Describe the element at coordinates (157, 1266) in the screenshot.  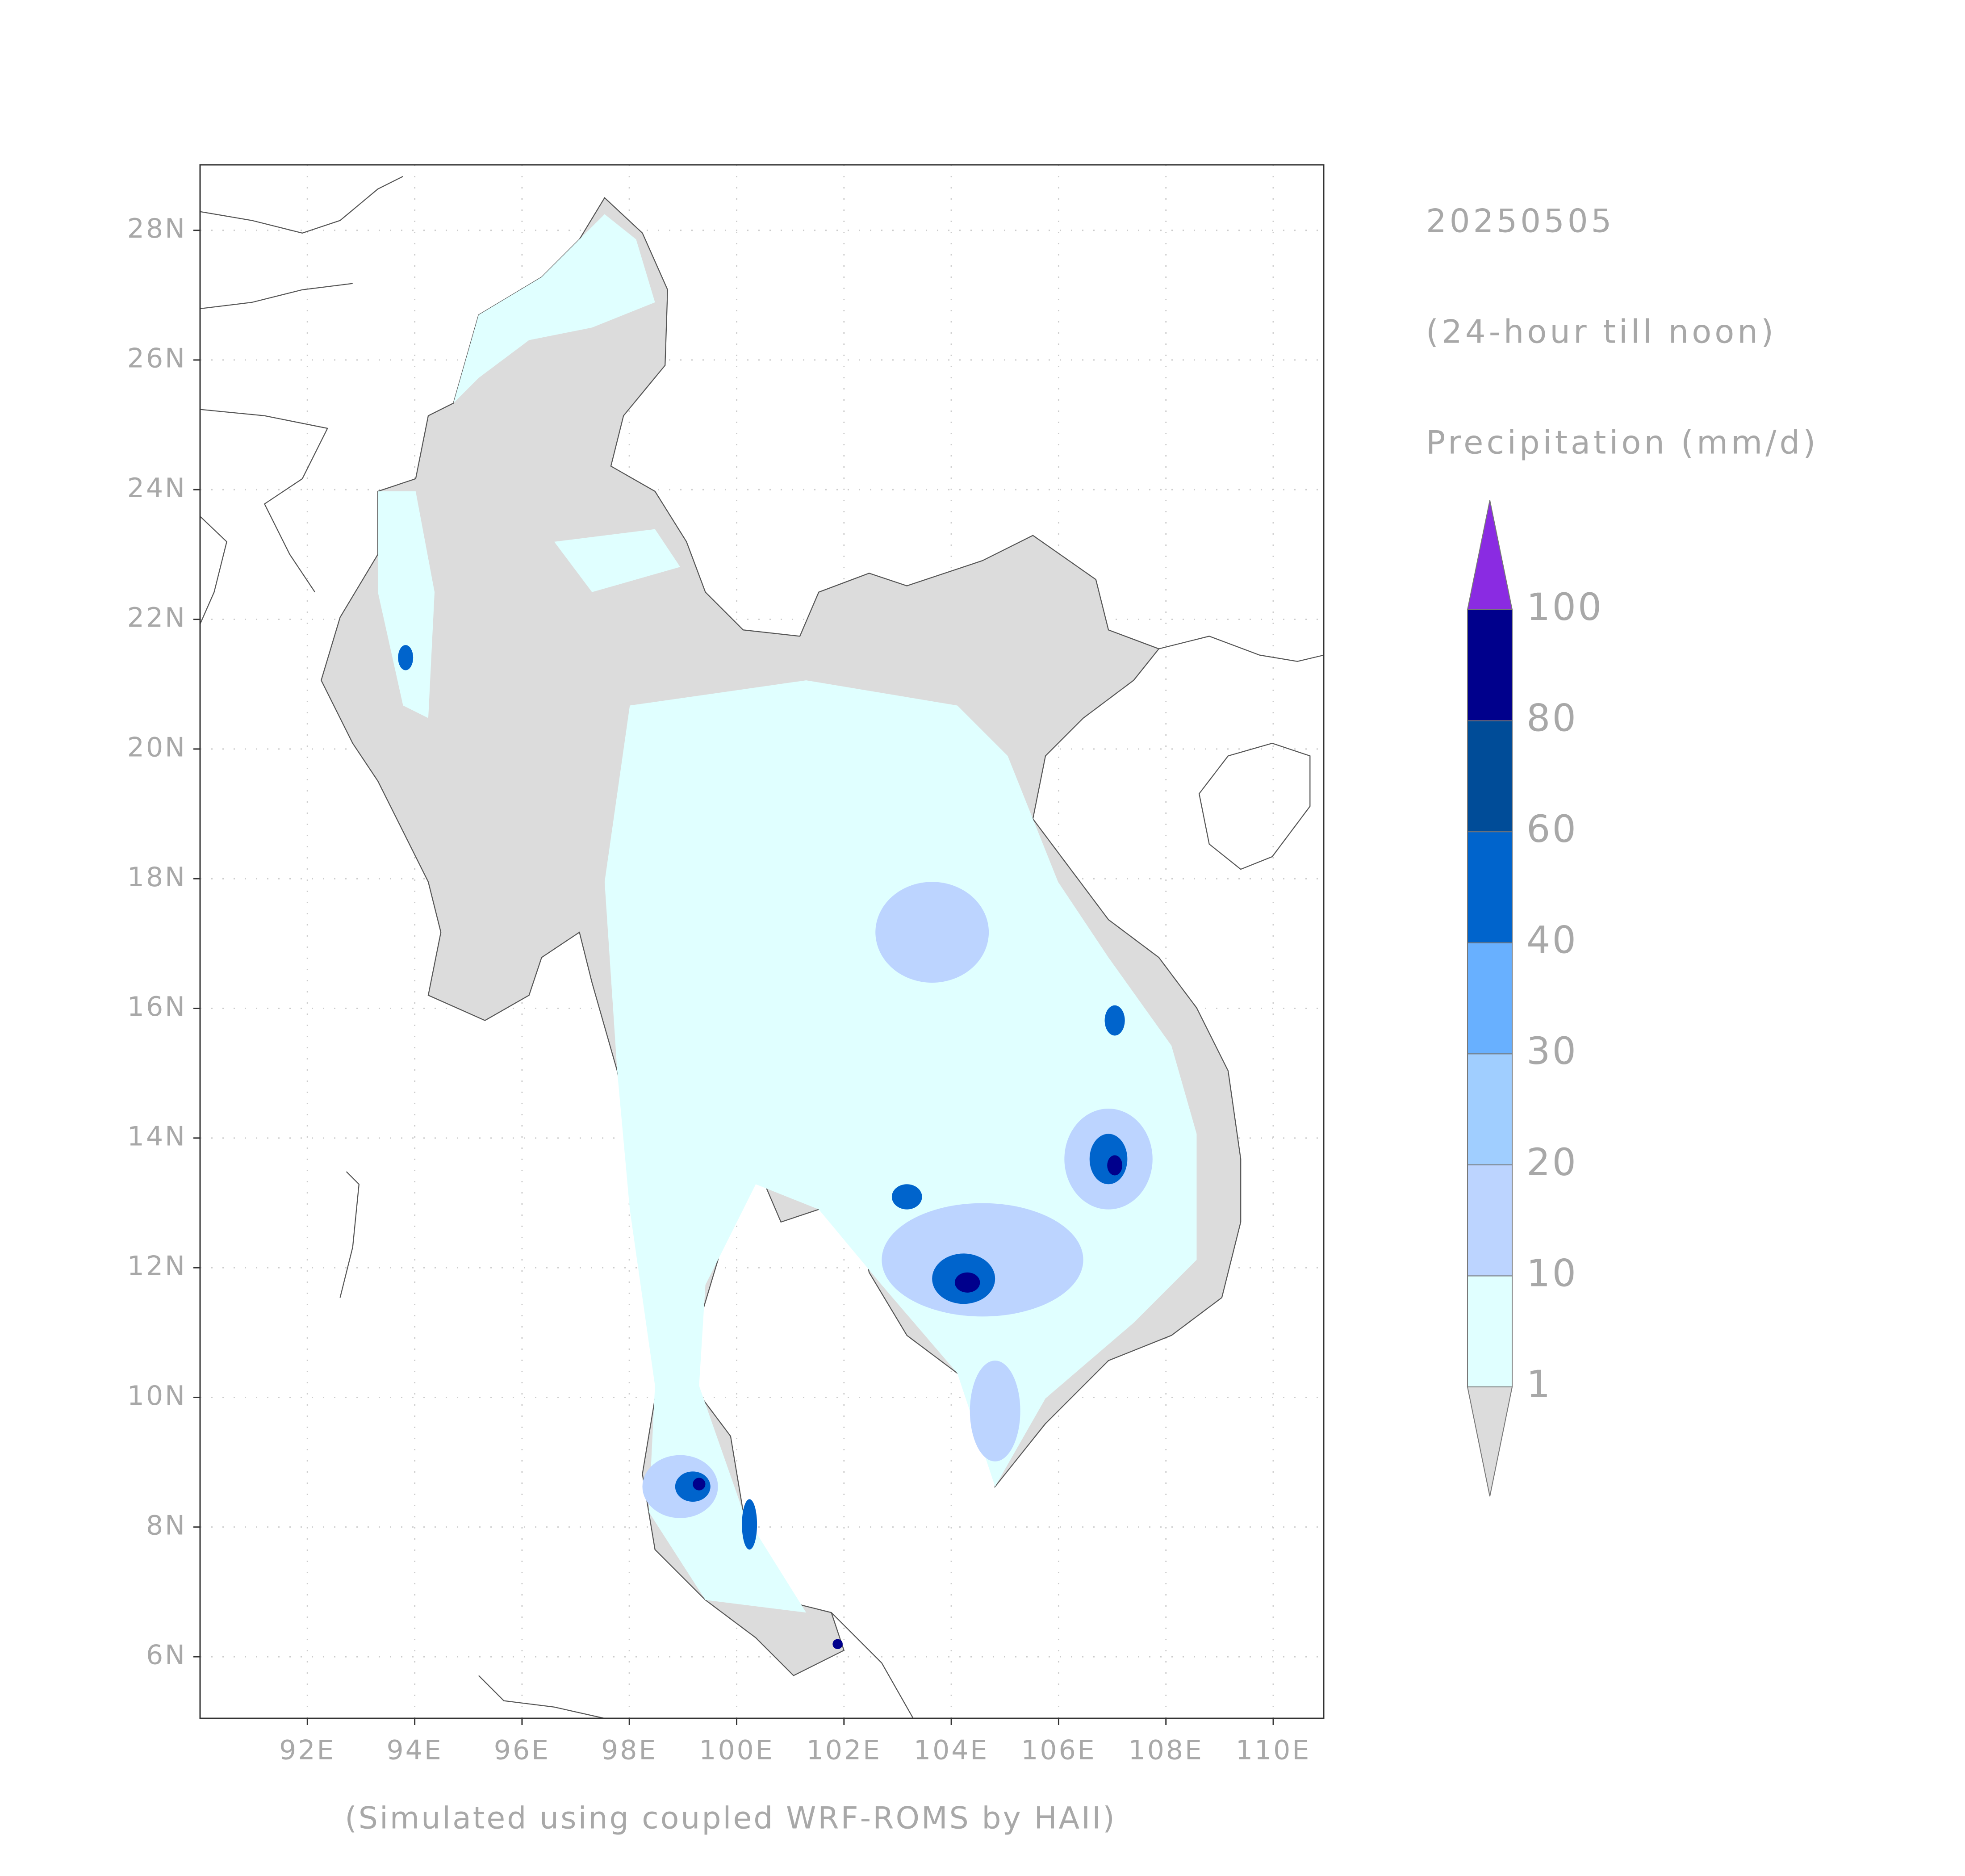
I see `y-tick-label: 12N` at that location.